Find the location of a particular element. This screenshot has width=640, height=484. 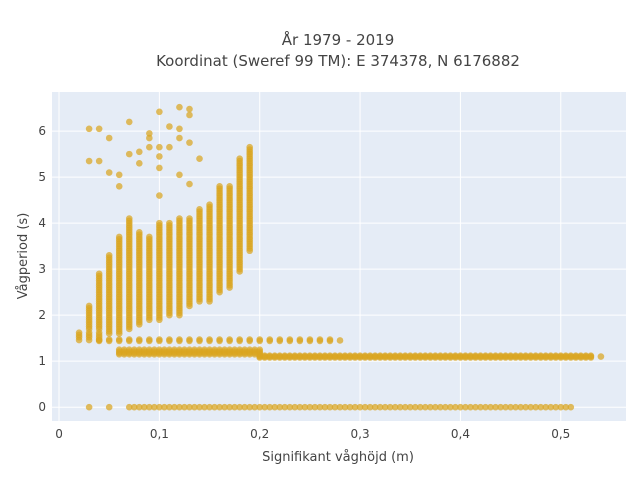

chart-title-line1: År 1979 - 2019 is located at coordinates (338, 39).